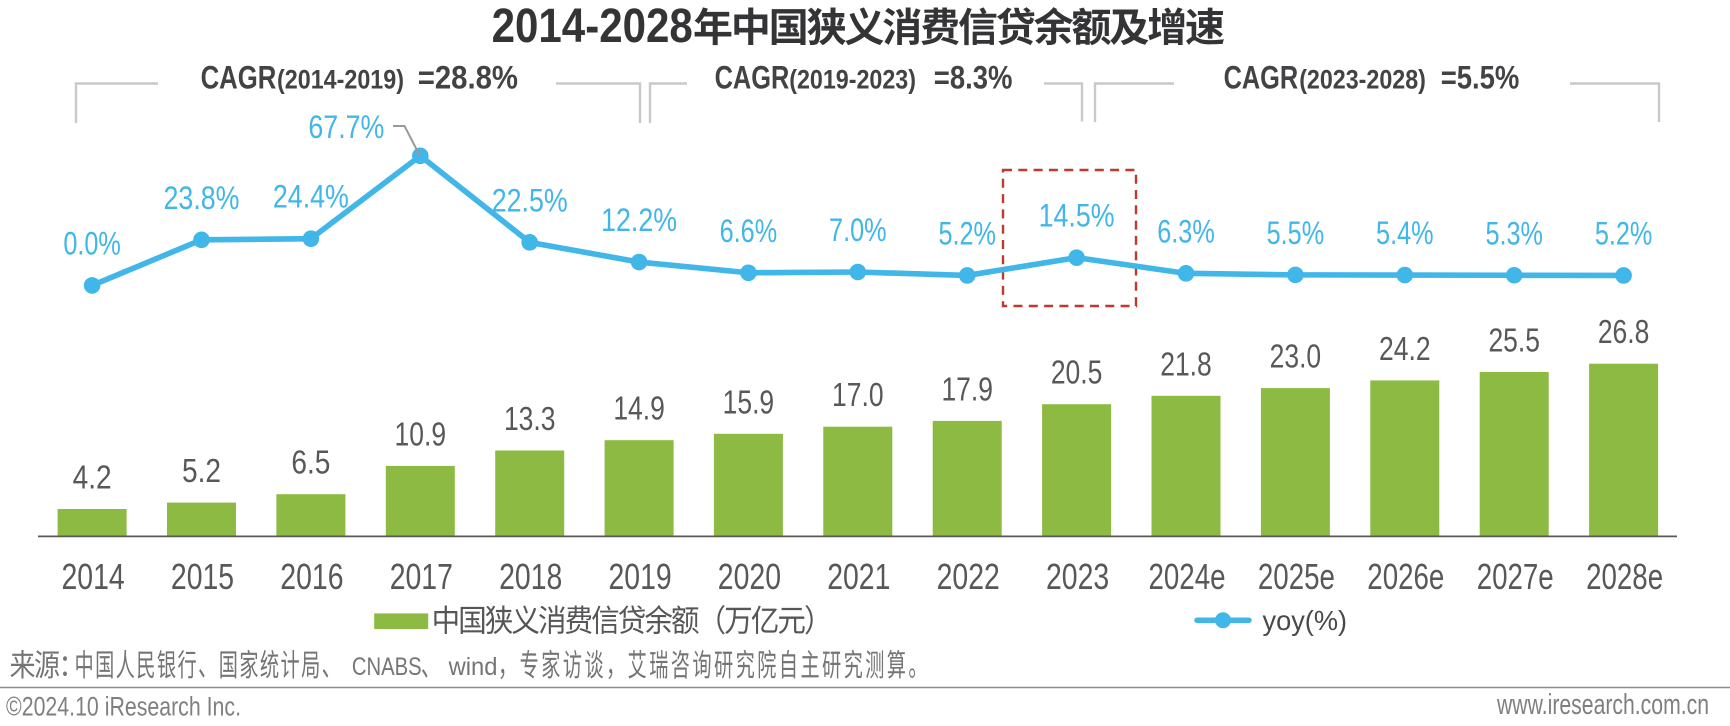  I want to click on svg-text: 2024e, so click(1187, 576).